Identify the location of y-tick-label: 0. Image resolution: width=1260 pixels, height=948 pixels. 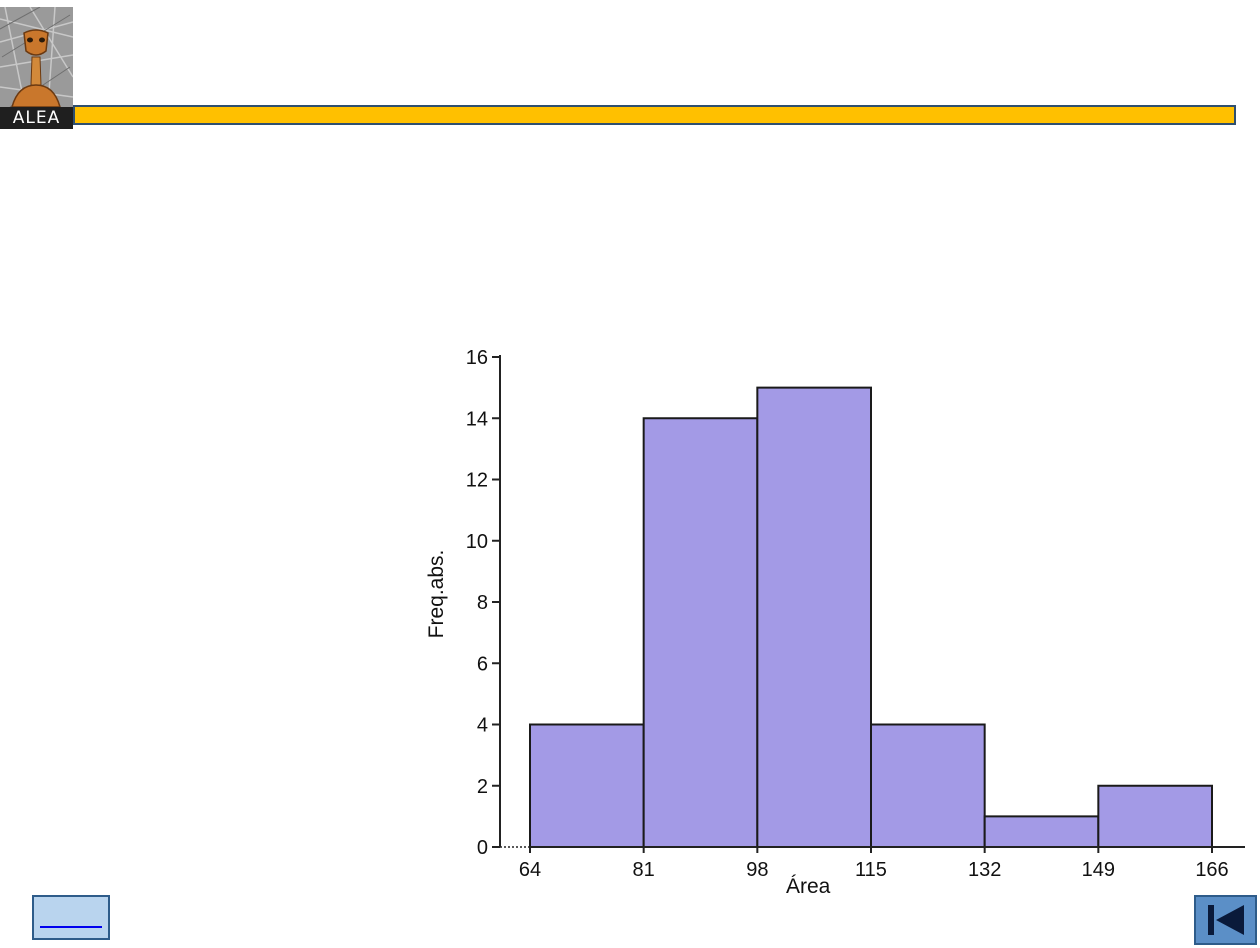
(482, 848).